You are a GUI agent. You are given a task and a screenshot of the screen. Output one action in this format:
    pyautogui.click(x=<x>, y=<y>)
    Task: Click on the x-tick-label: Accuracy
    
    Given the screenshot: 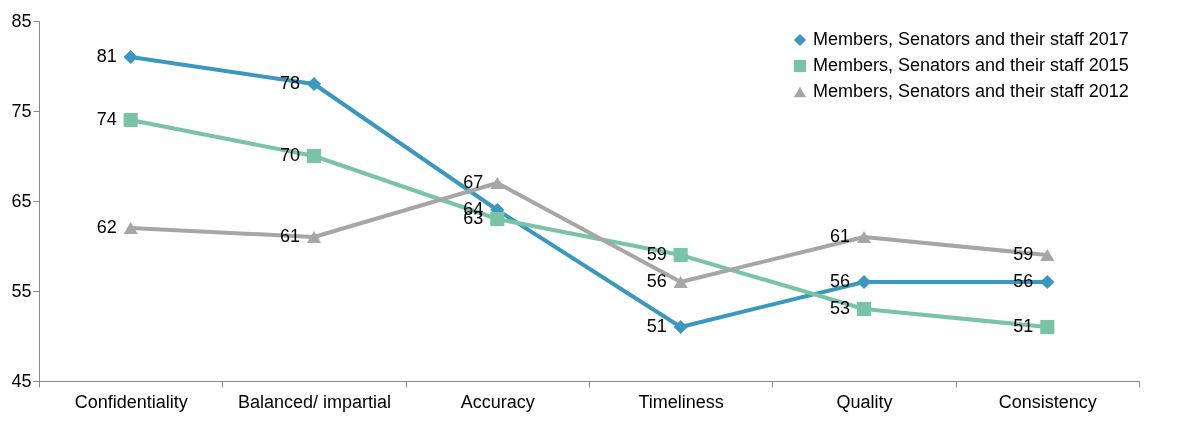 What is the action you would take?
    pyautogui.click(x=497, y=401)
    